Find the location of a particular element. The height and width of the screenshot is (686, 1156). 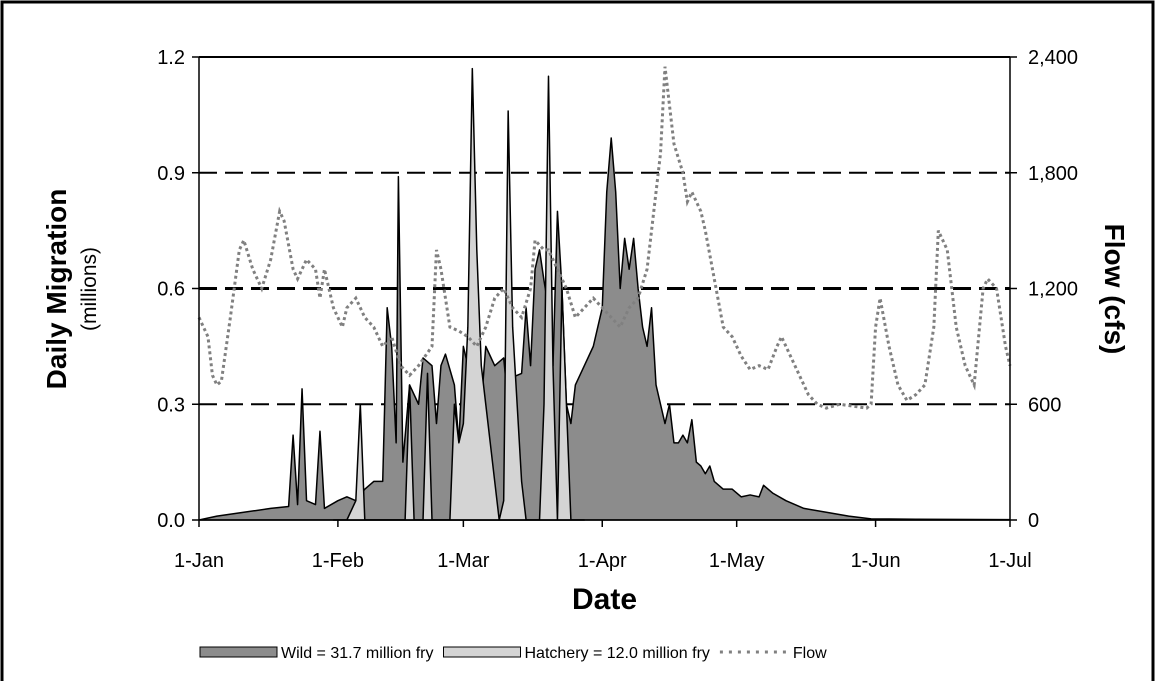

y-axis-title-sub: (millions) is located at coordinates (89, 289).